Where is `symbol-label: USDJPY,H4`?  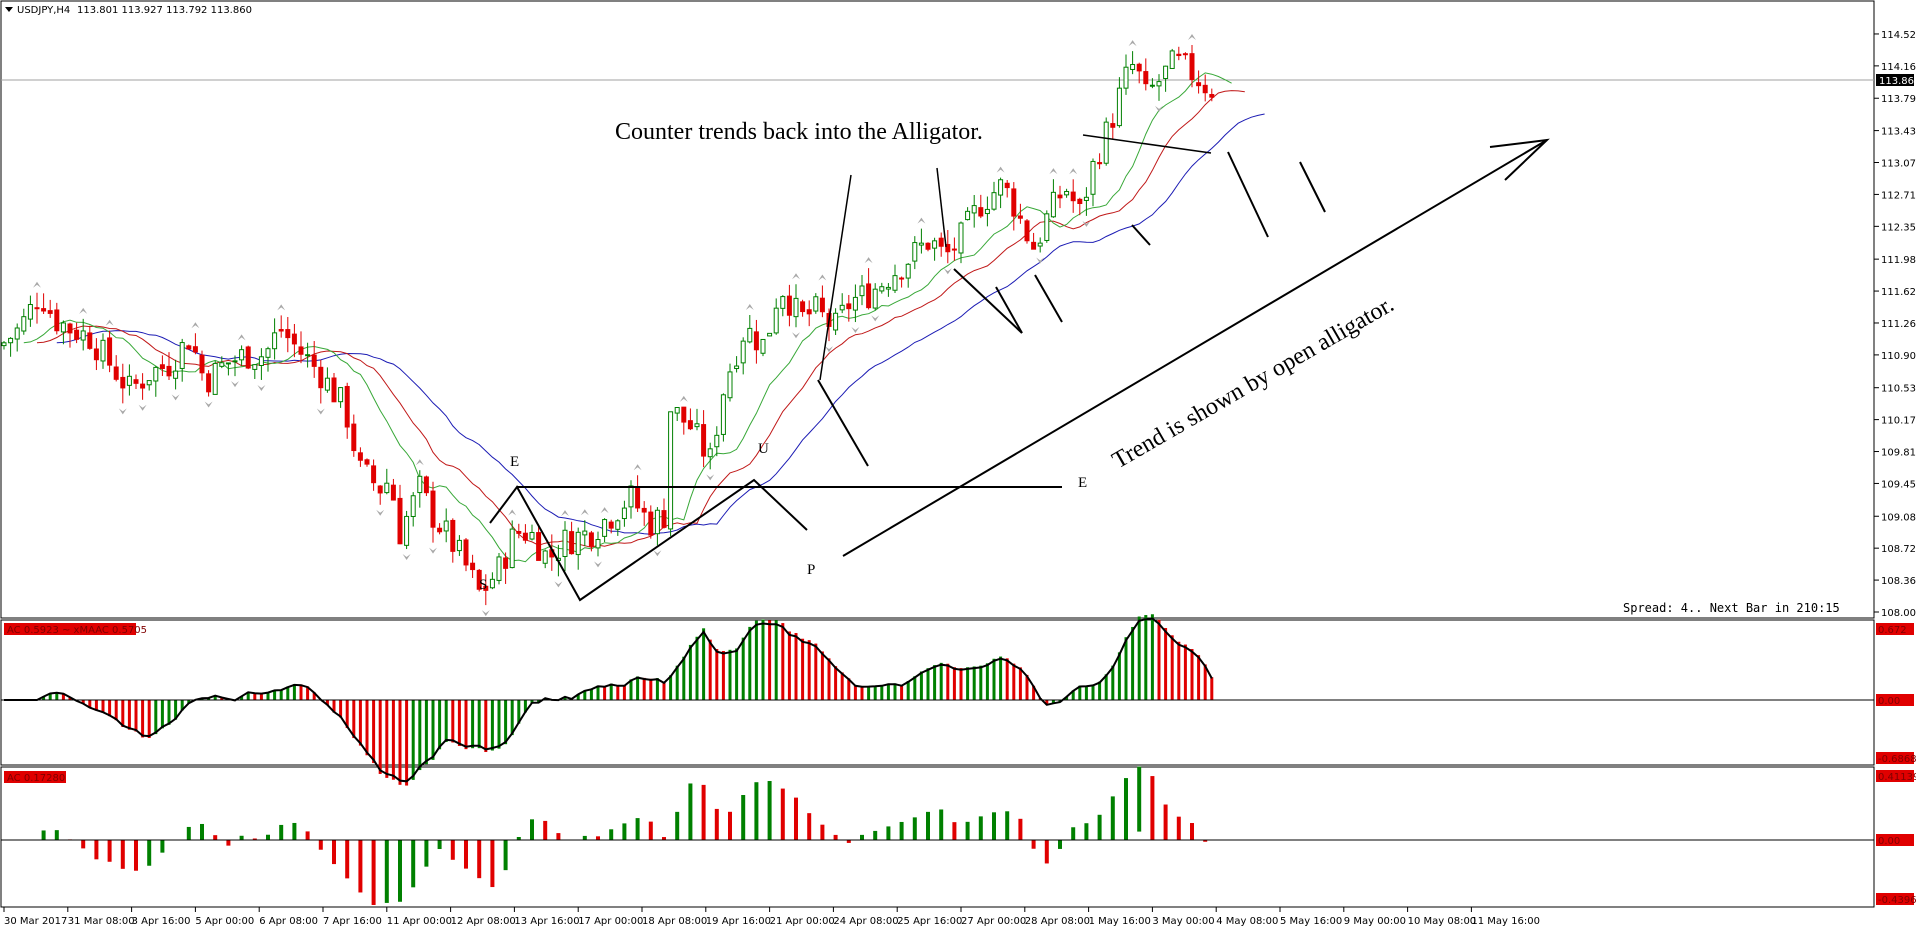
symbol-label: USDJPY,H4 is located at coordinates (43, 10).